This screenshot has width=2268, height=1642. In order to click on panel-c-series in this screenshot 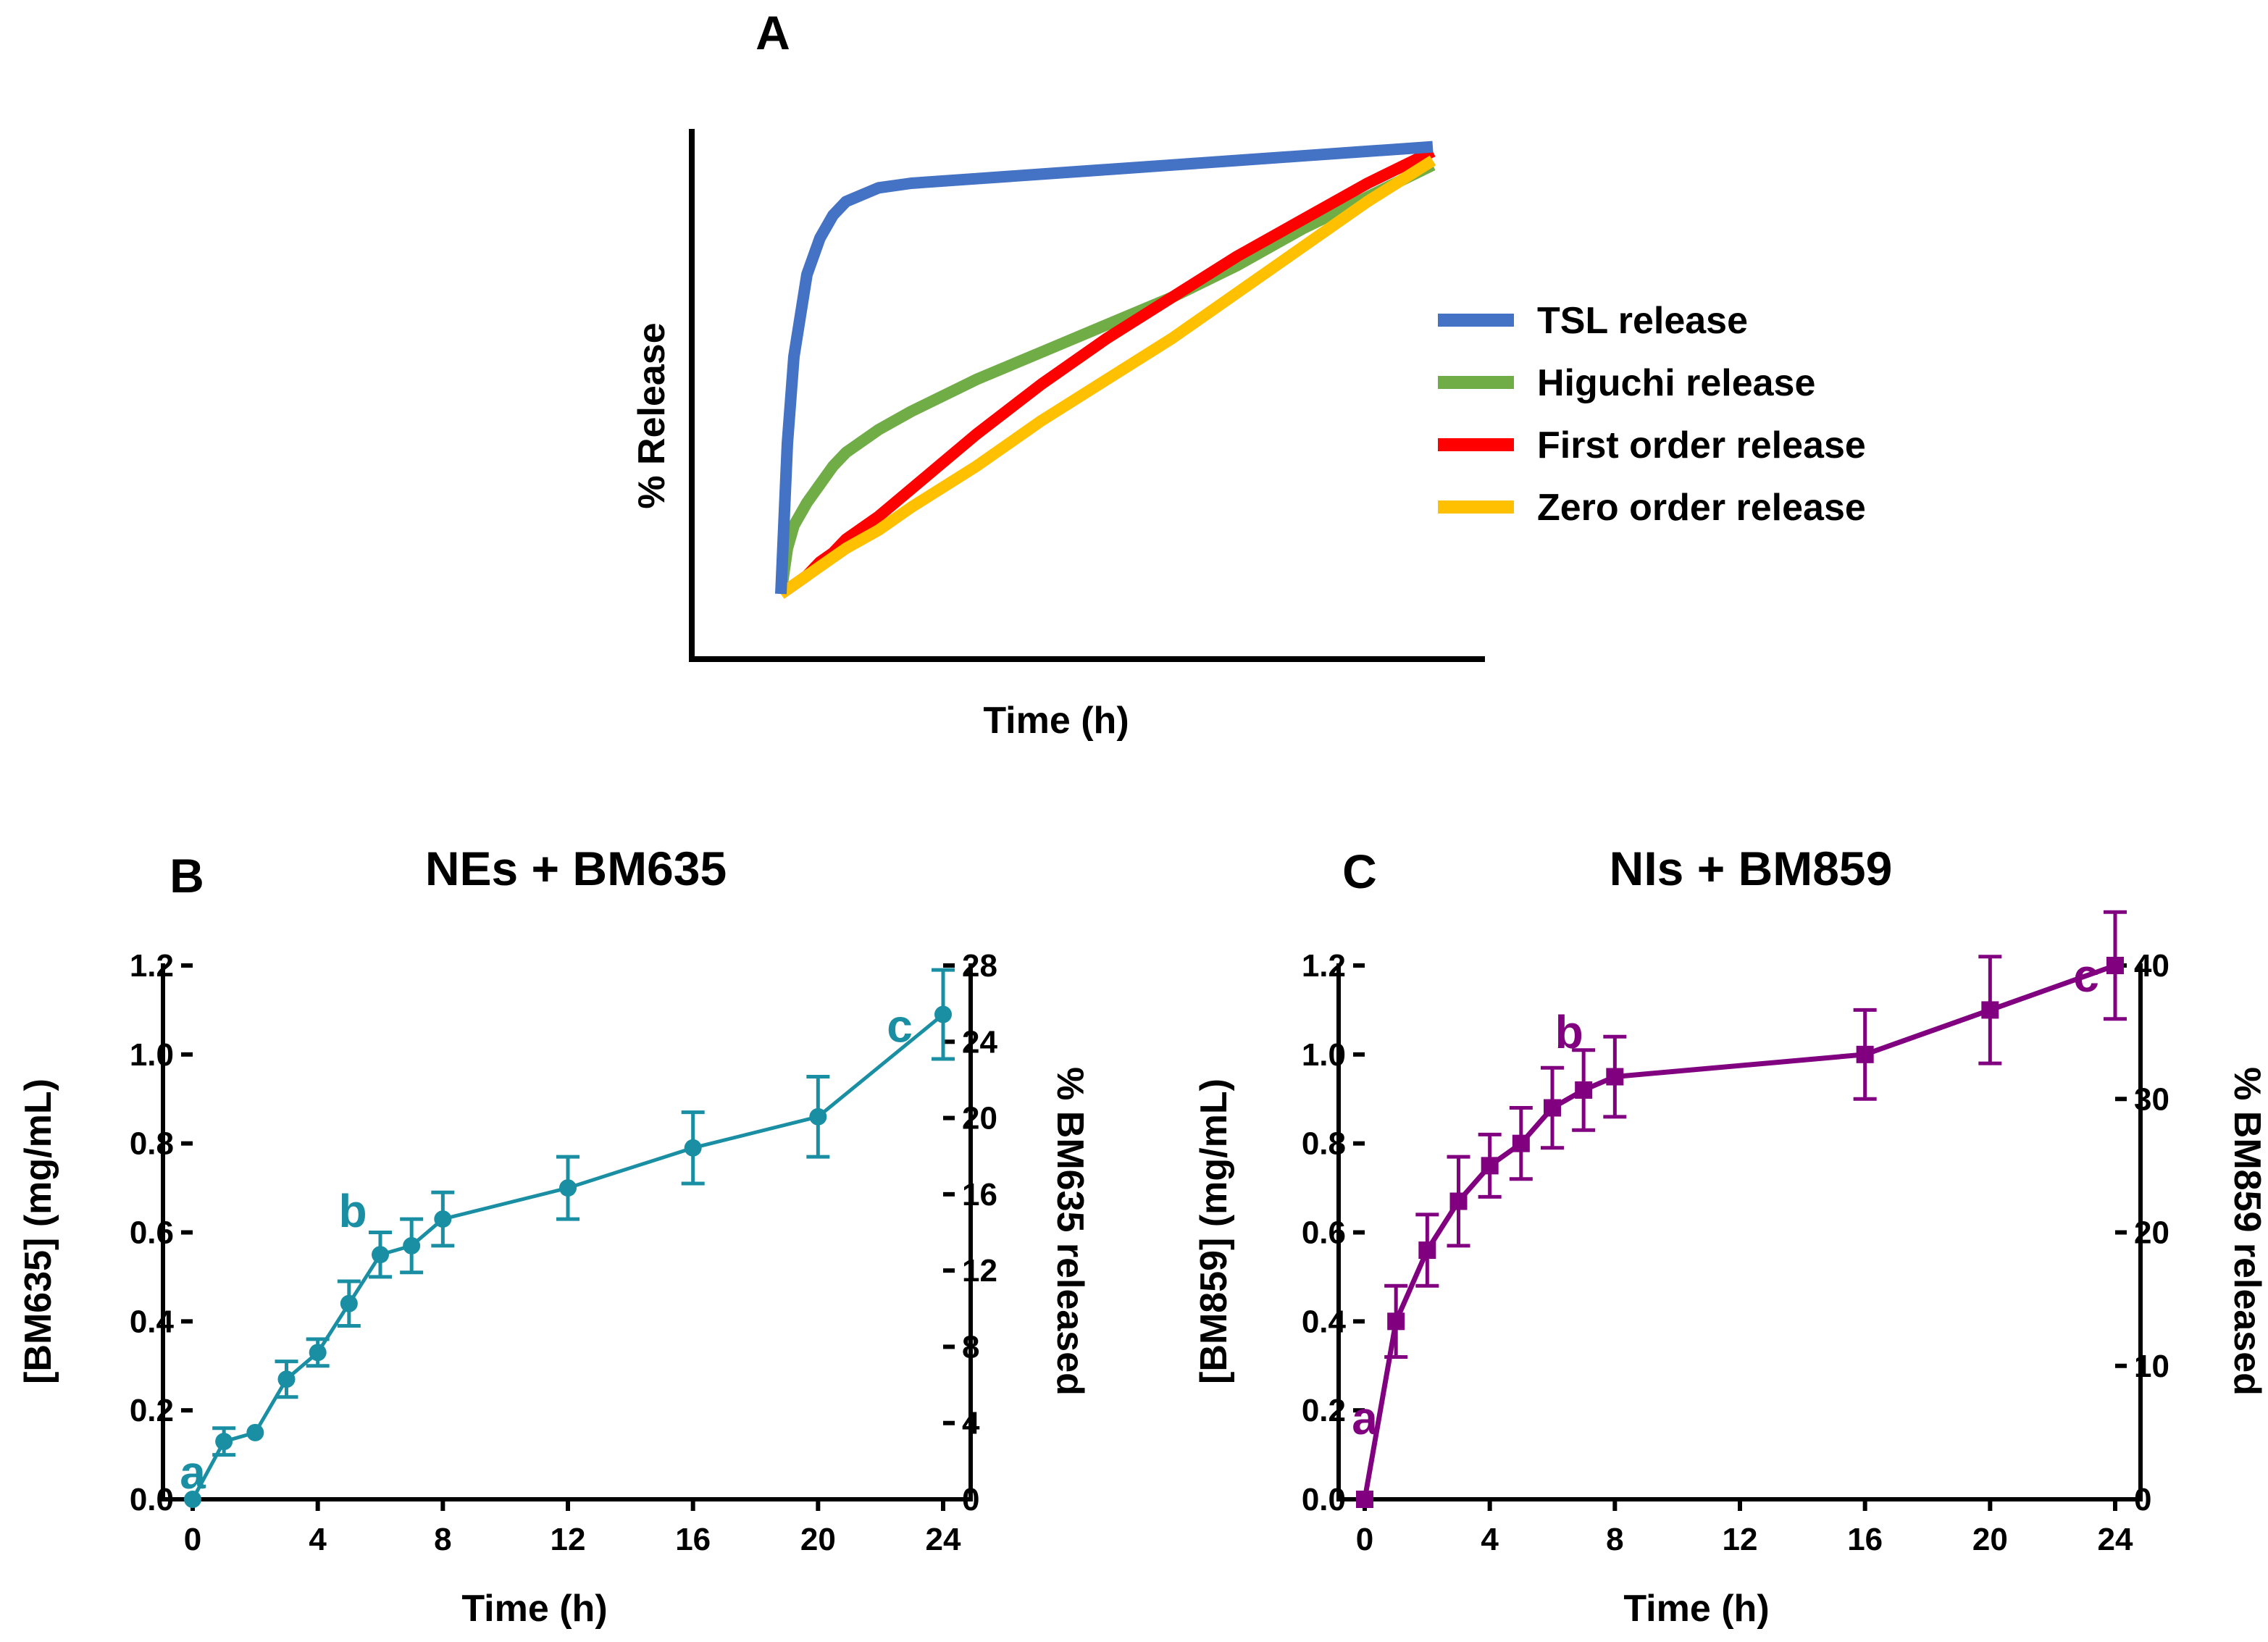, I will do `click(1742, 1209)`.